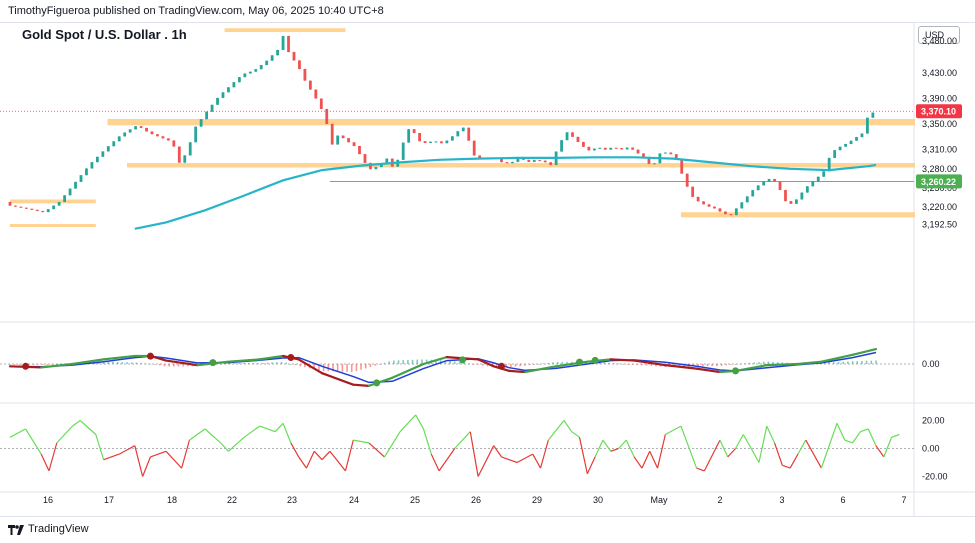 The width and height of the screenshot is (975, 543). Describe the element at coordinates (511, 122) in the screenshot. I see `sr-zone` at that location.